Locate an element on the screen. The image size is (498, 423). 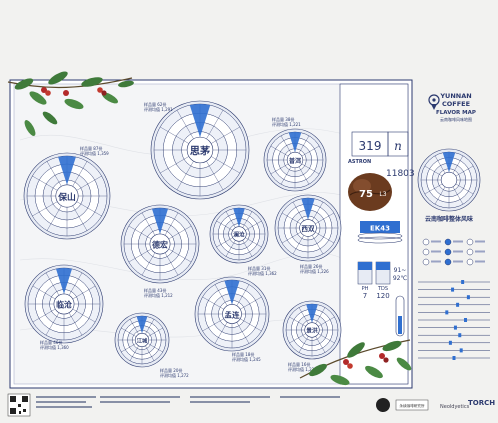
location-pin-icon is located at coordinates (434, 102).